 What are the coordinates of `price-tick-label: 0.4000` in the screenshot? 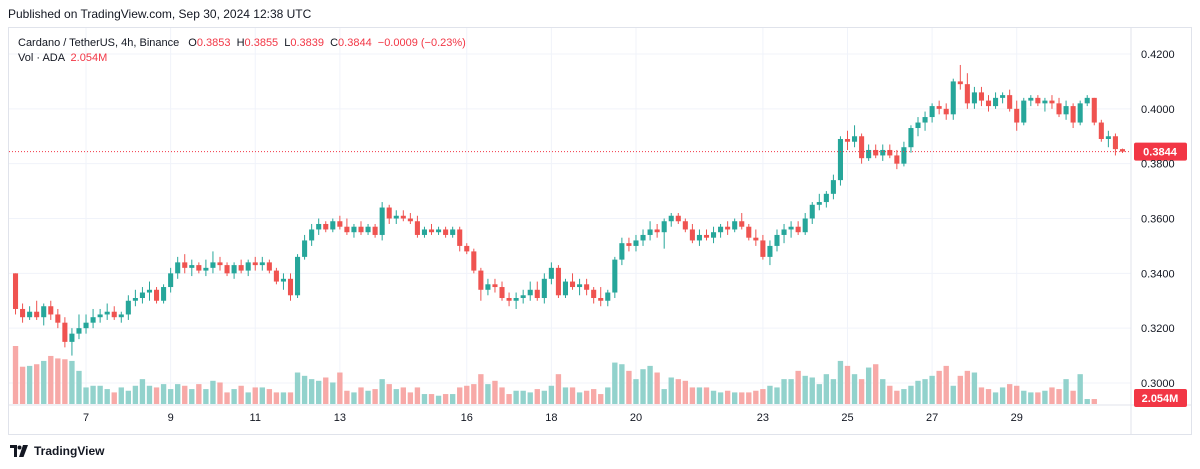 It's located at (1158, 110).